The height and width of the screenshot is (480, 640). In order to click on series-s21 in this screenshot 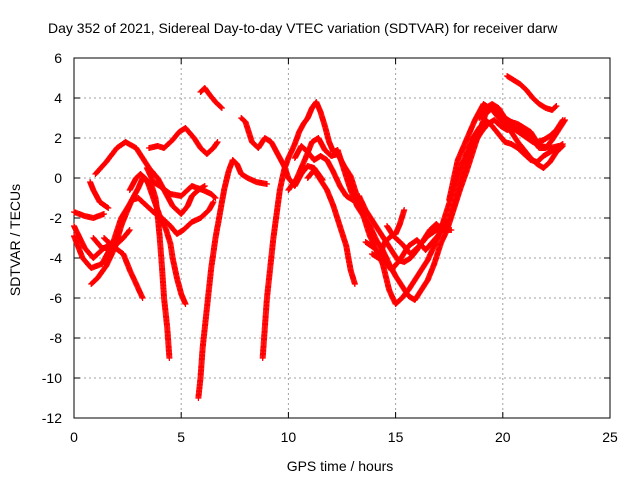, I will do `click(416, 238)`.